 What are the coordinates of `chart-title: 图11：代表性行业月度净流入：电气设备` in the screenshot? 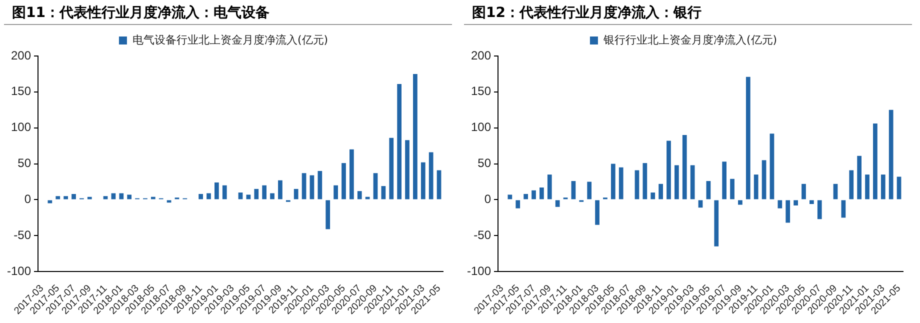 It's located at (228, 12).